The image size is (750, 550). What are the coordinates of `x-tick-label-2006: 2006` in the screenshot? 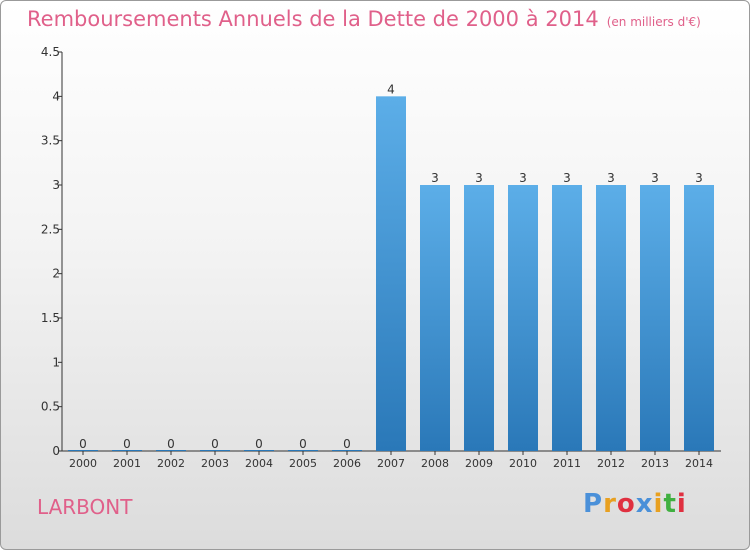 It's located at (347, 463).